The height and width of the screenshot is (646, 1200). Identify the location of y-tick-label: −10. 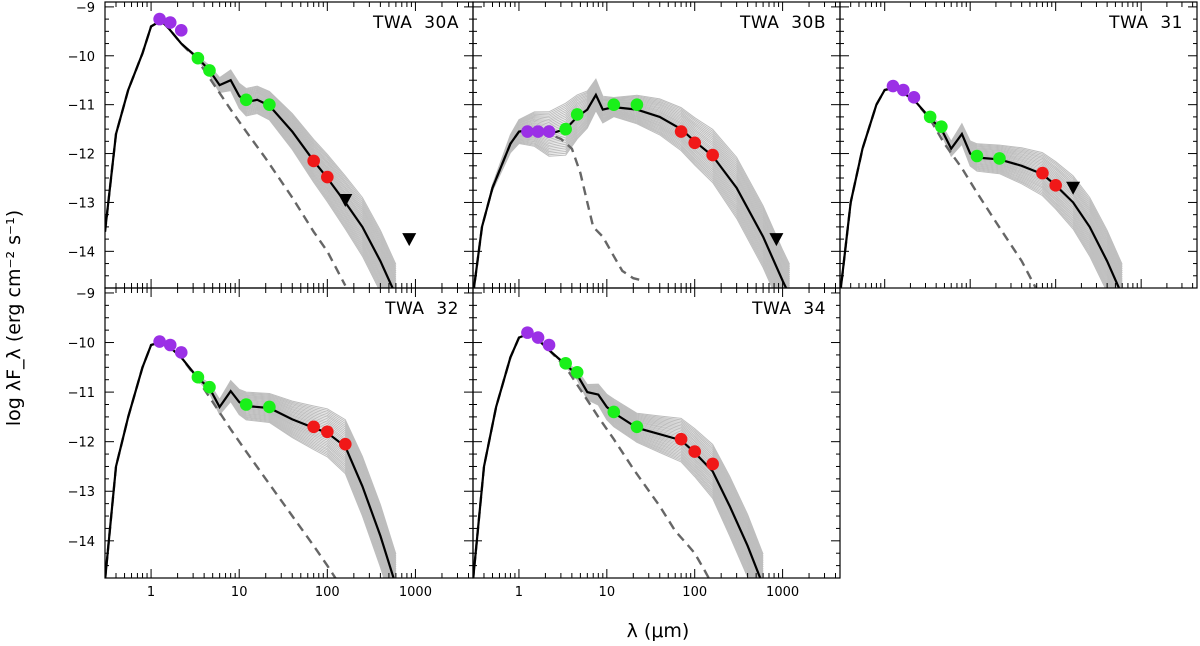
(81, 57).